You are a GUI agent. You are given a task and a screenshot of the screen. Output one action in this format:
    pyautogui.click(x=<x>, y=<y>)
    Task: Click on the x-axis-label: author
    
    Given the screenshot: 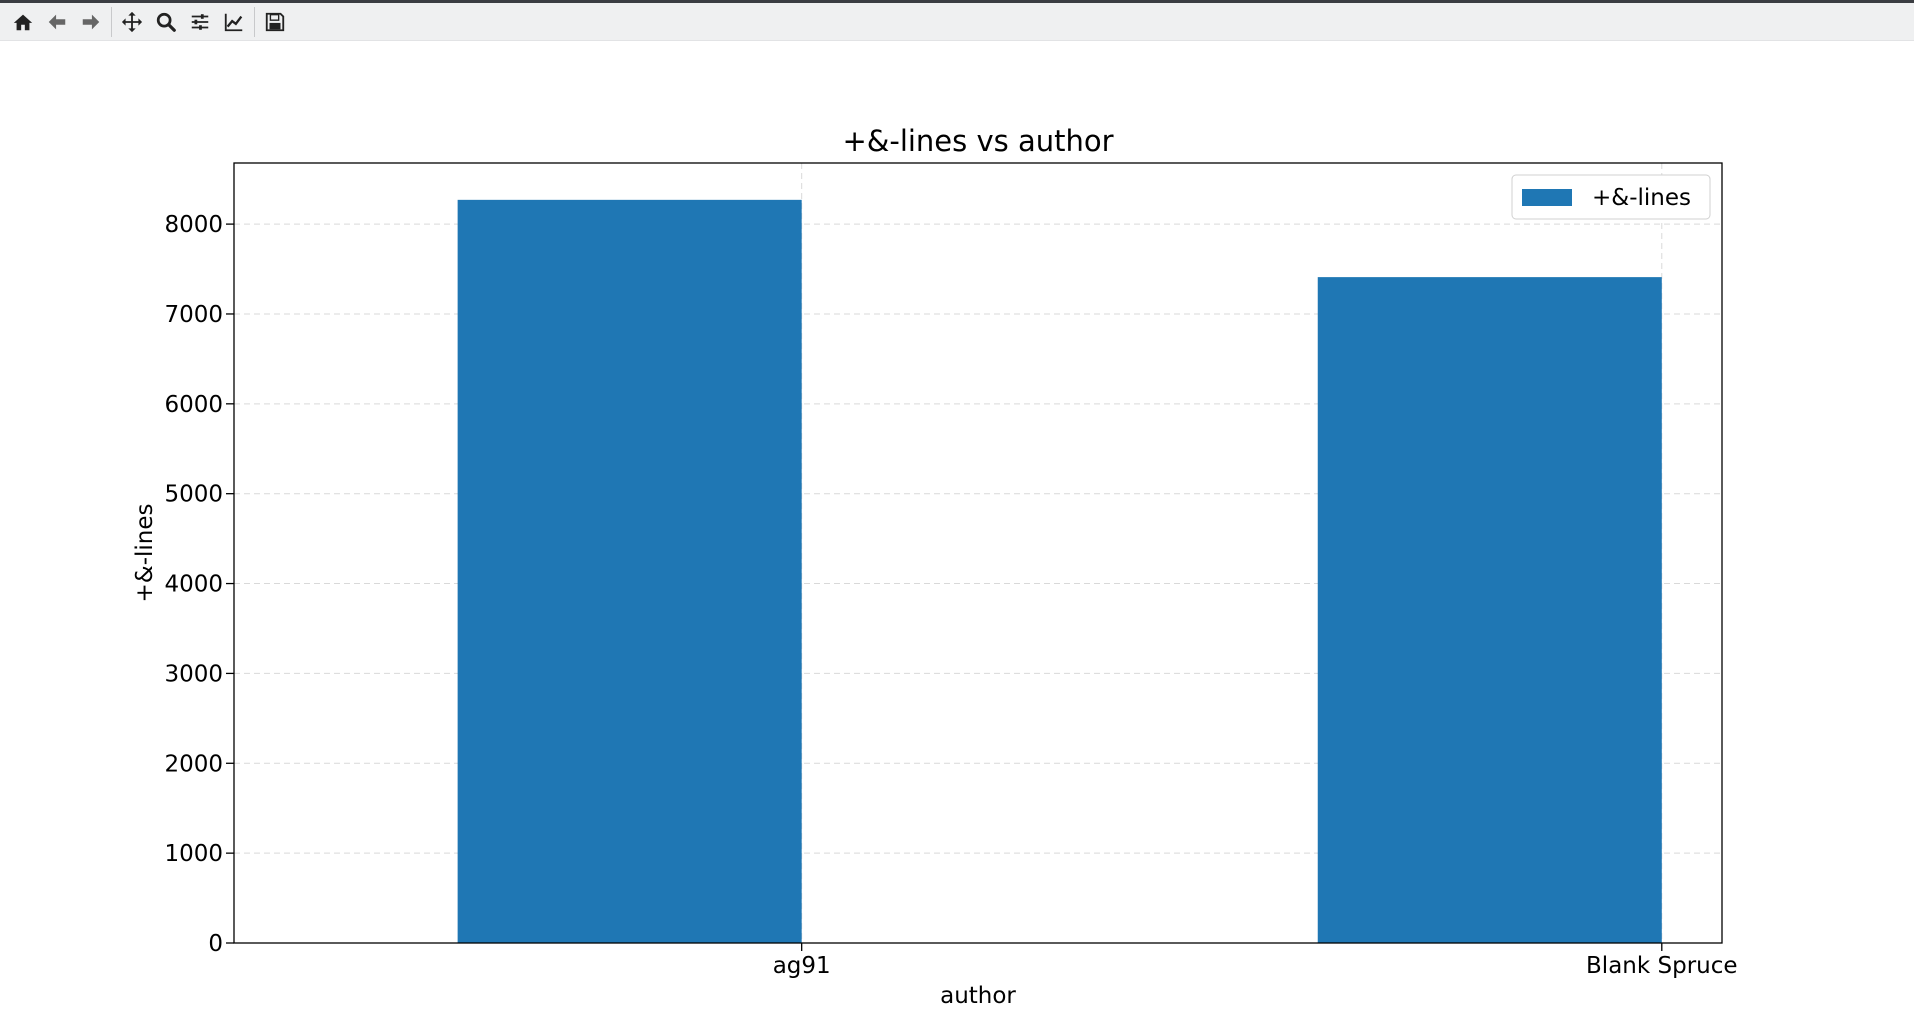 What is the action you would take?
    pyautogui.click(x=978, y=996)
    